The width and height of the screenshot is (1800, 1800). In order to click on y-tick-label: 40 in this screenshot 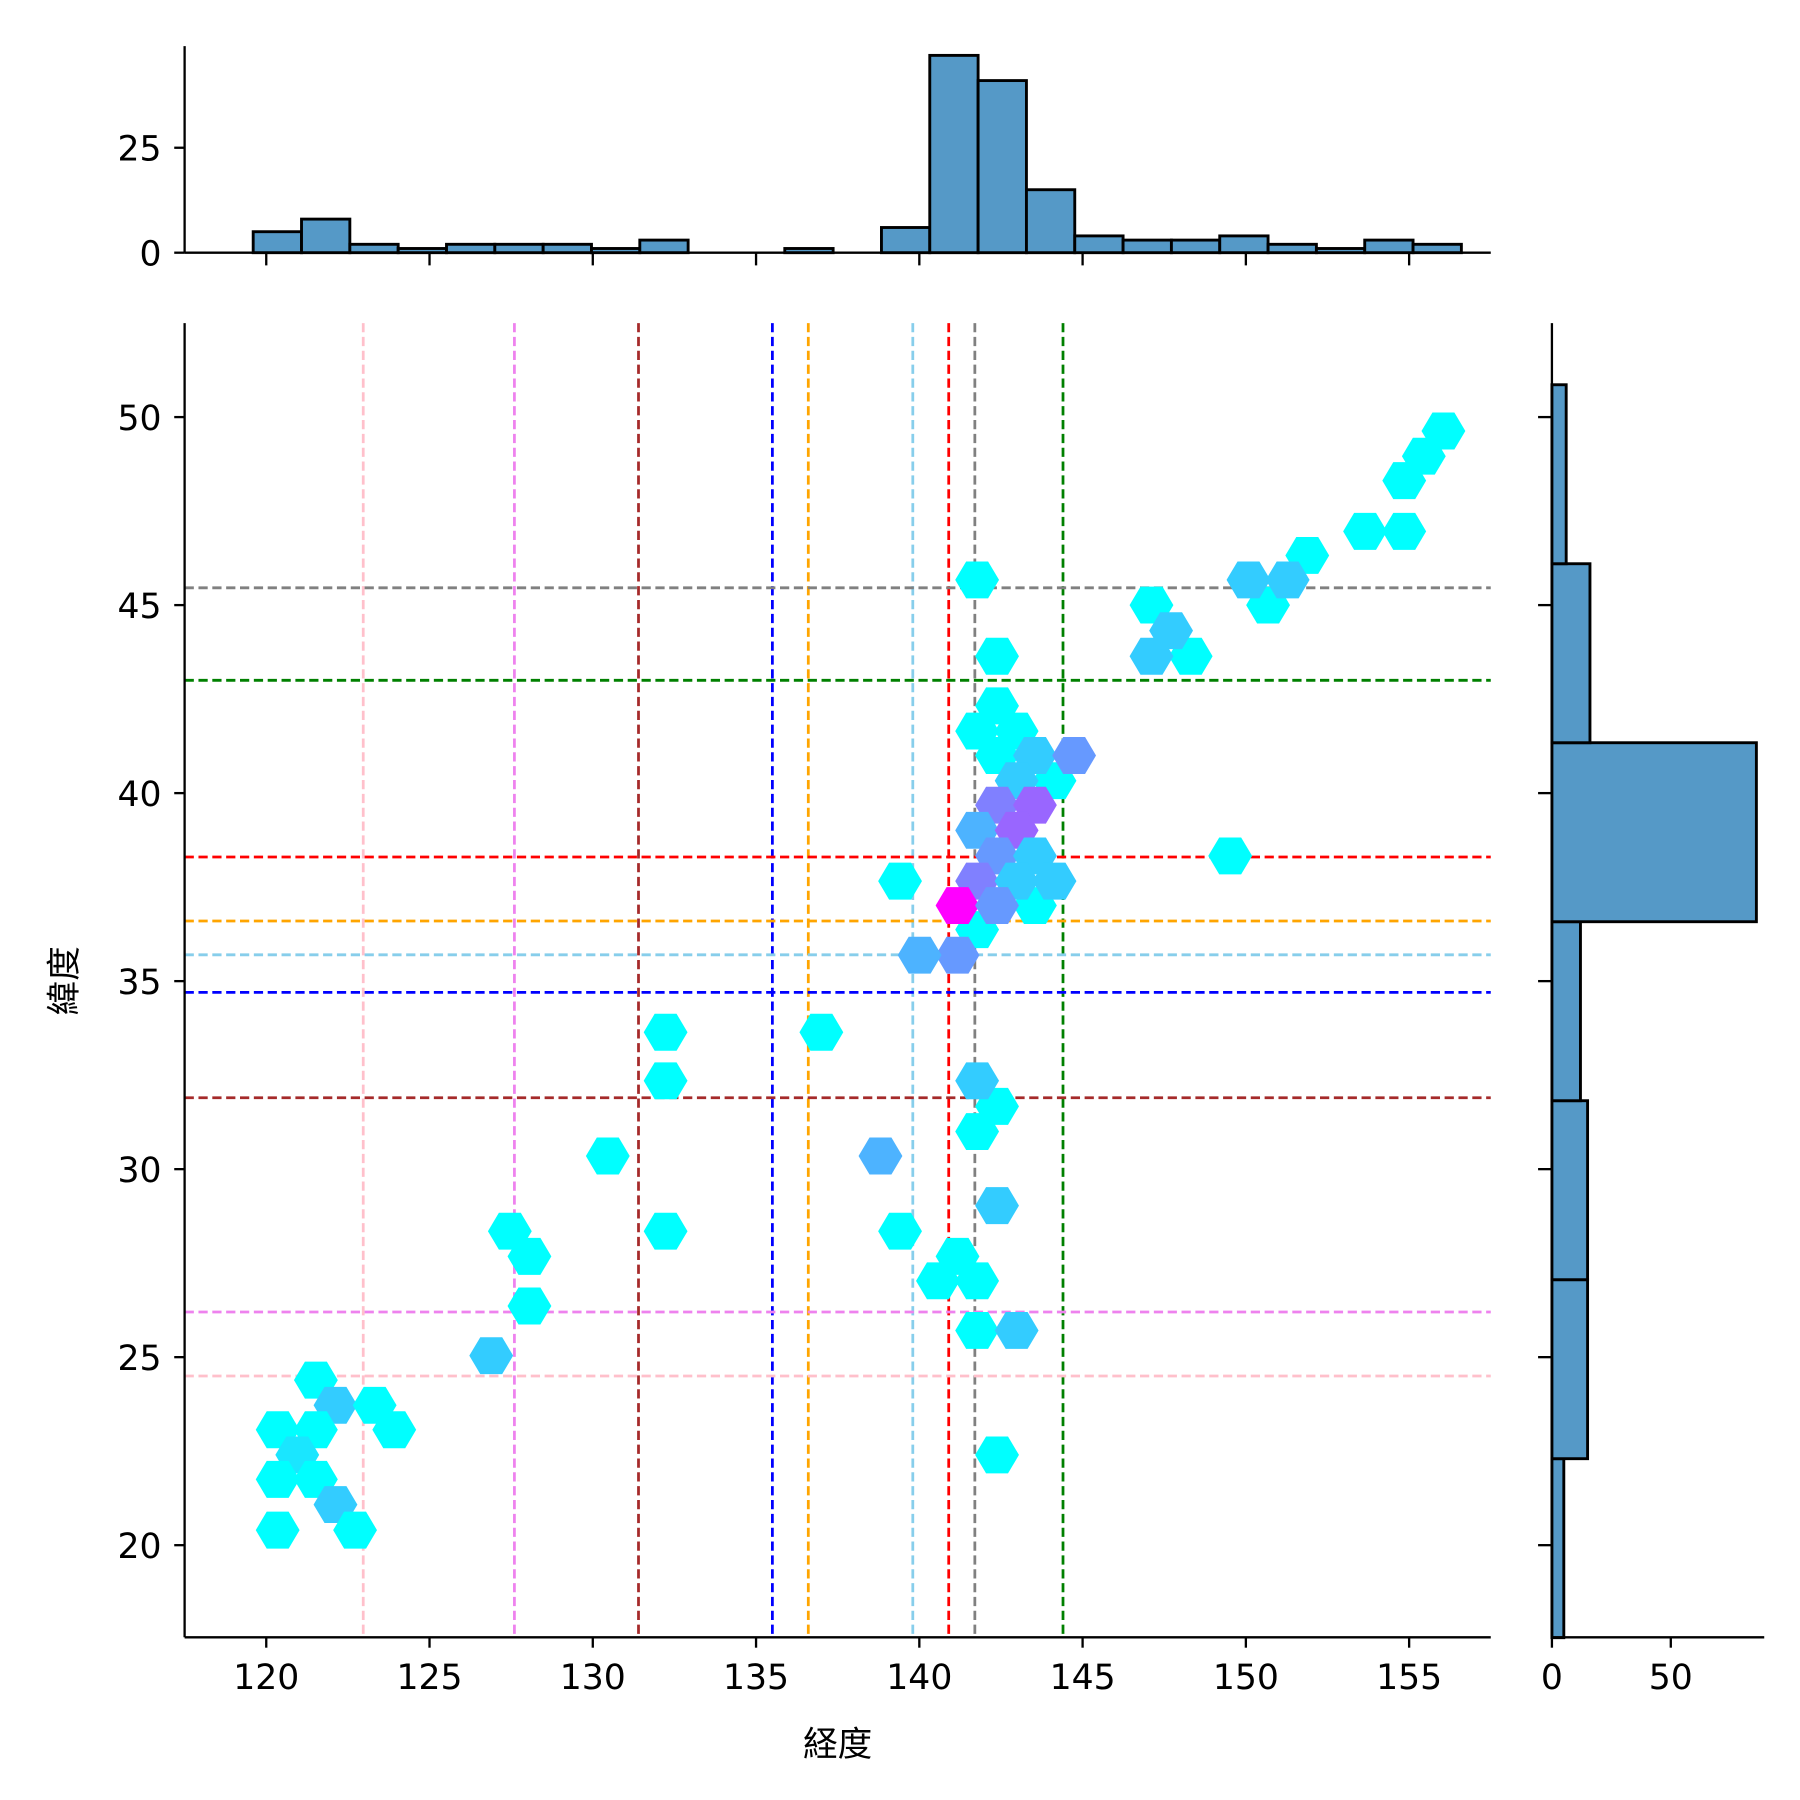, I will do `click(139, 795)`.